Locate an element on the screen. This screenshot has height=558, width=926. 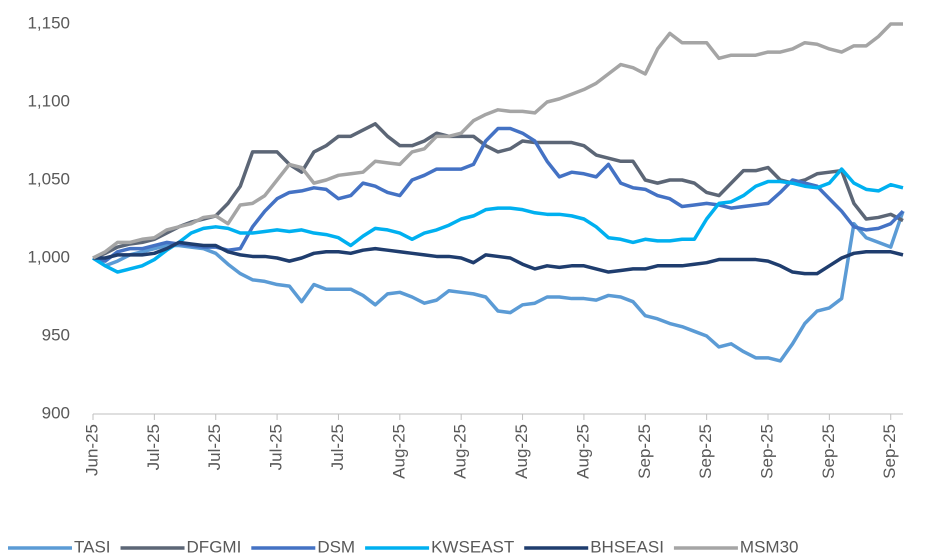
y-tick-label: 1,150 is located at coordinates (48, 22).